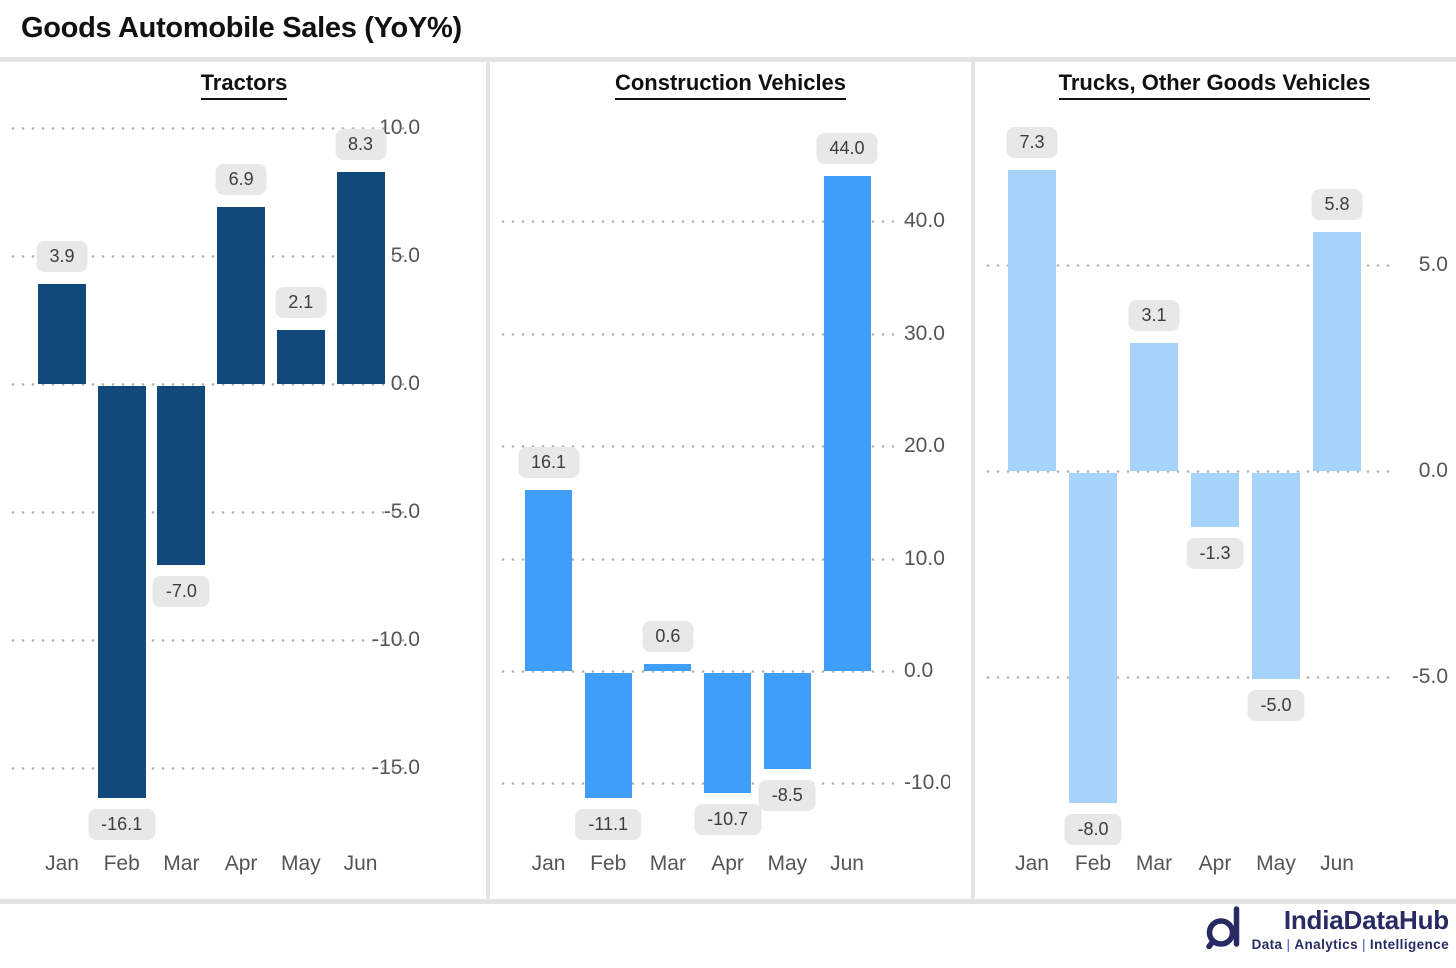 The width and height of the screenshot is (1456, 968). Describe the element at coordinates (608, 824) in the screenshot. I see `bar-value-label: -11.1` at that location.